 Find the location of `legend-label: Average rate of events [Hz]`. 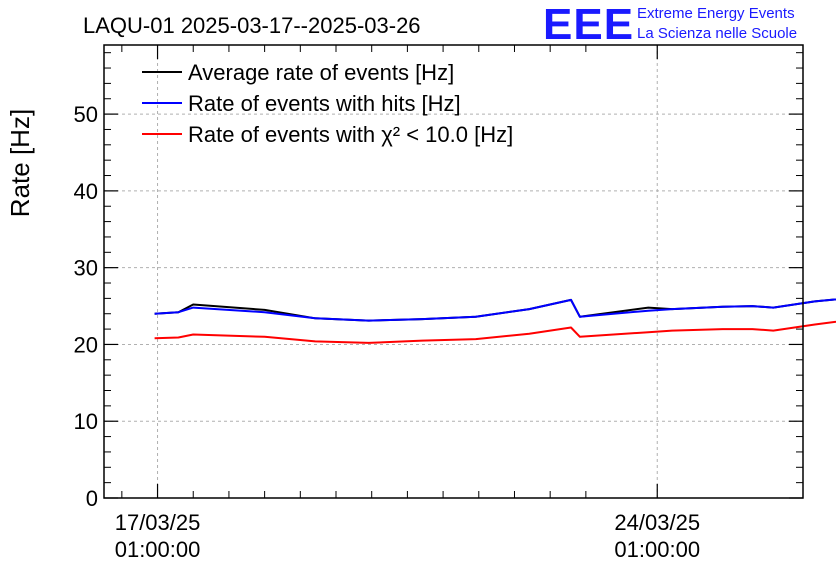

legend-label: Average rate of events [Hz] is located at coordinates (321, 72).